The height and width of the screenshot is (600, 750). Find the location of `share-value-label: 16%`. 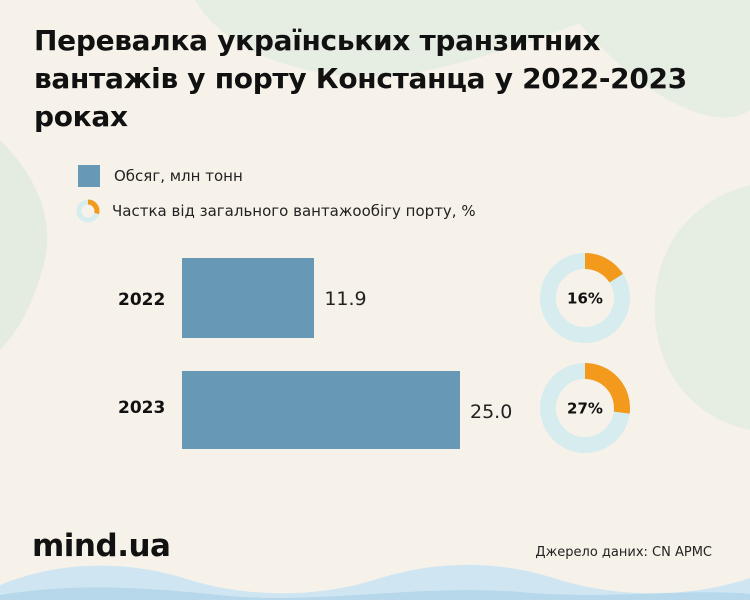

share-value-label: 16% is located at coordinates (585, 299).